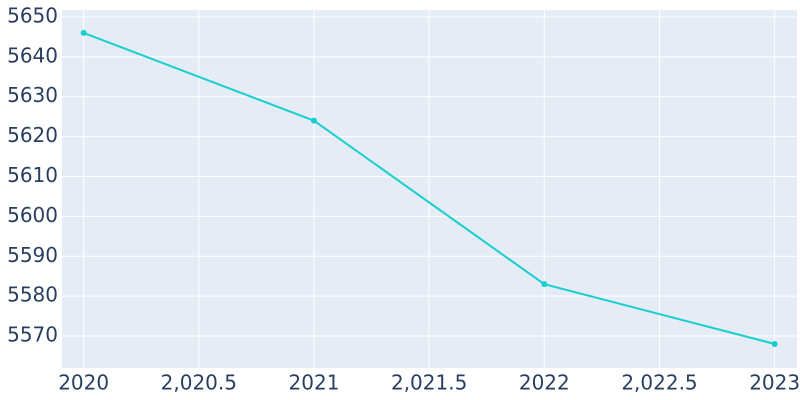 The width and height of the screenshot is (800, 400). Describe the element at coordinates (32, 55) in the screenshot. I see `y-tick-label: 5640` at that location.